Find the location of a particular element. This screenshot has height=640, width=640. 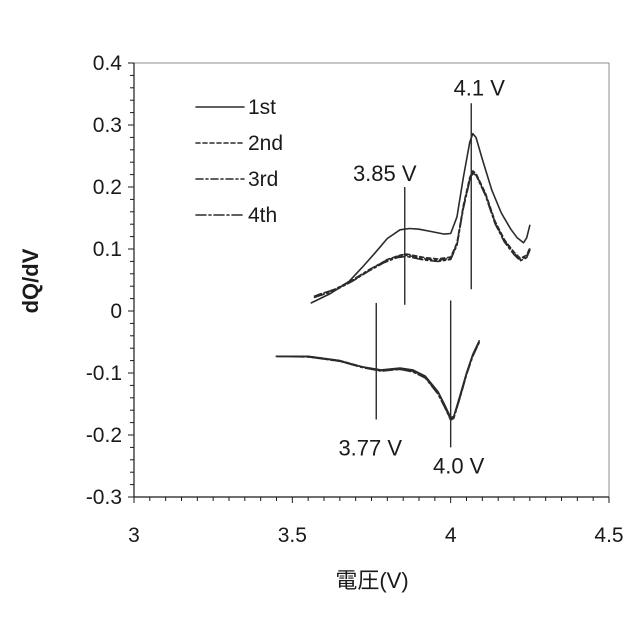

legend: 1st 2nd 3rd 4th is located at coordinates (239, 161).